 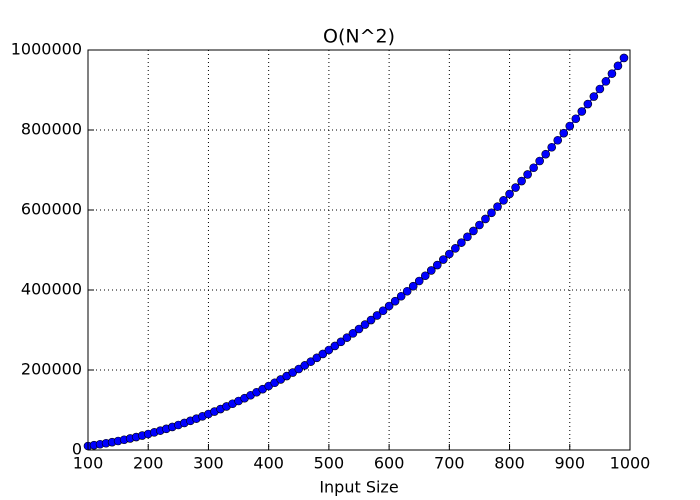 I want to click on x-axis-label: Input Size, so click(x=358, y=487).